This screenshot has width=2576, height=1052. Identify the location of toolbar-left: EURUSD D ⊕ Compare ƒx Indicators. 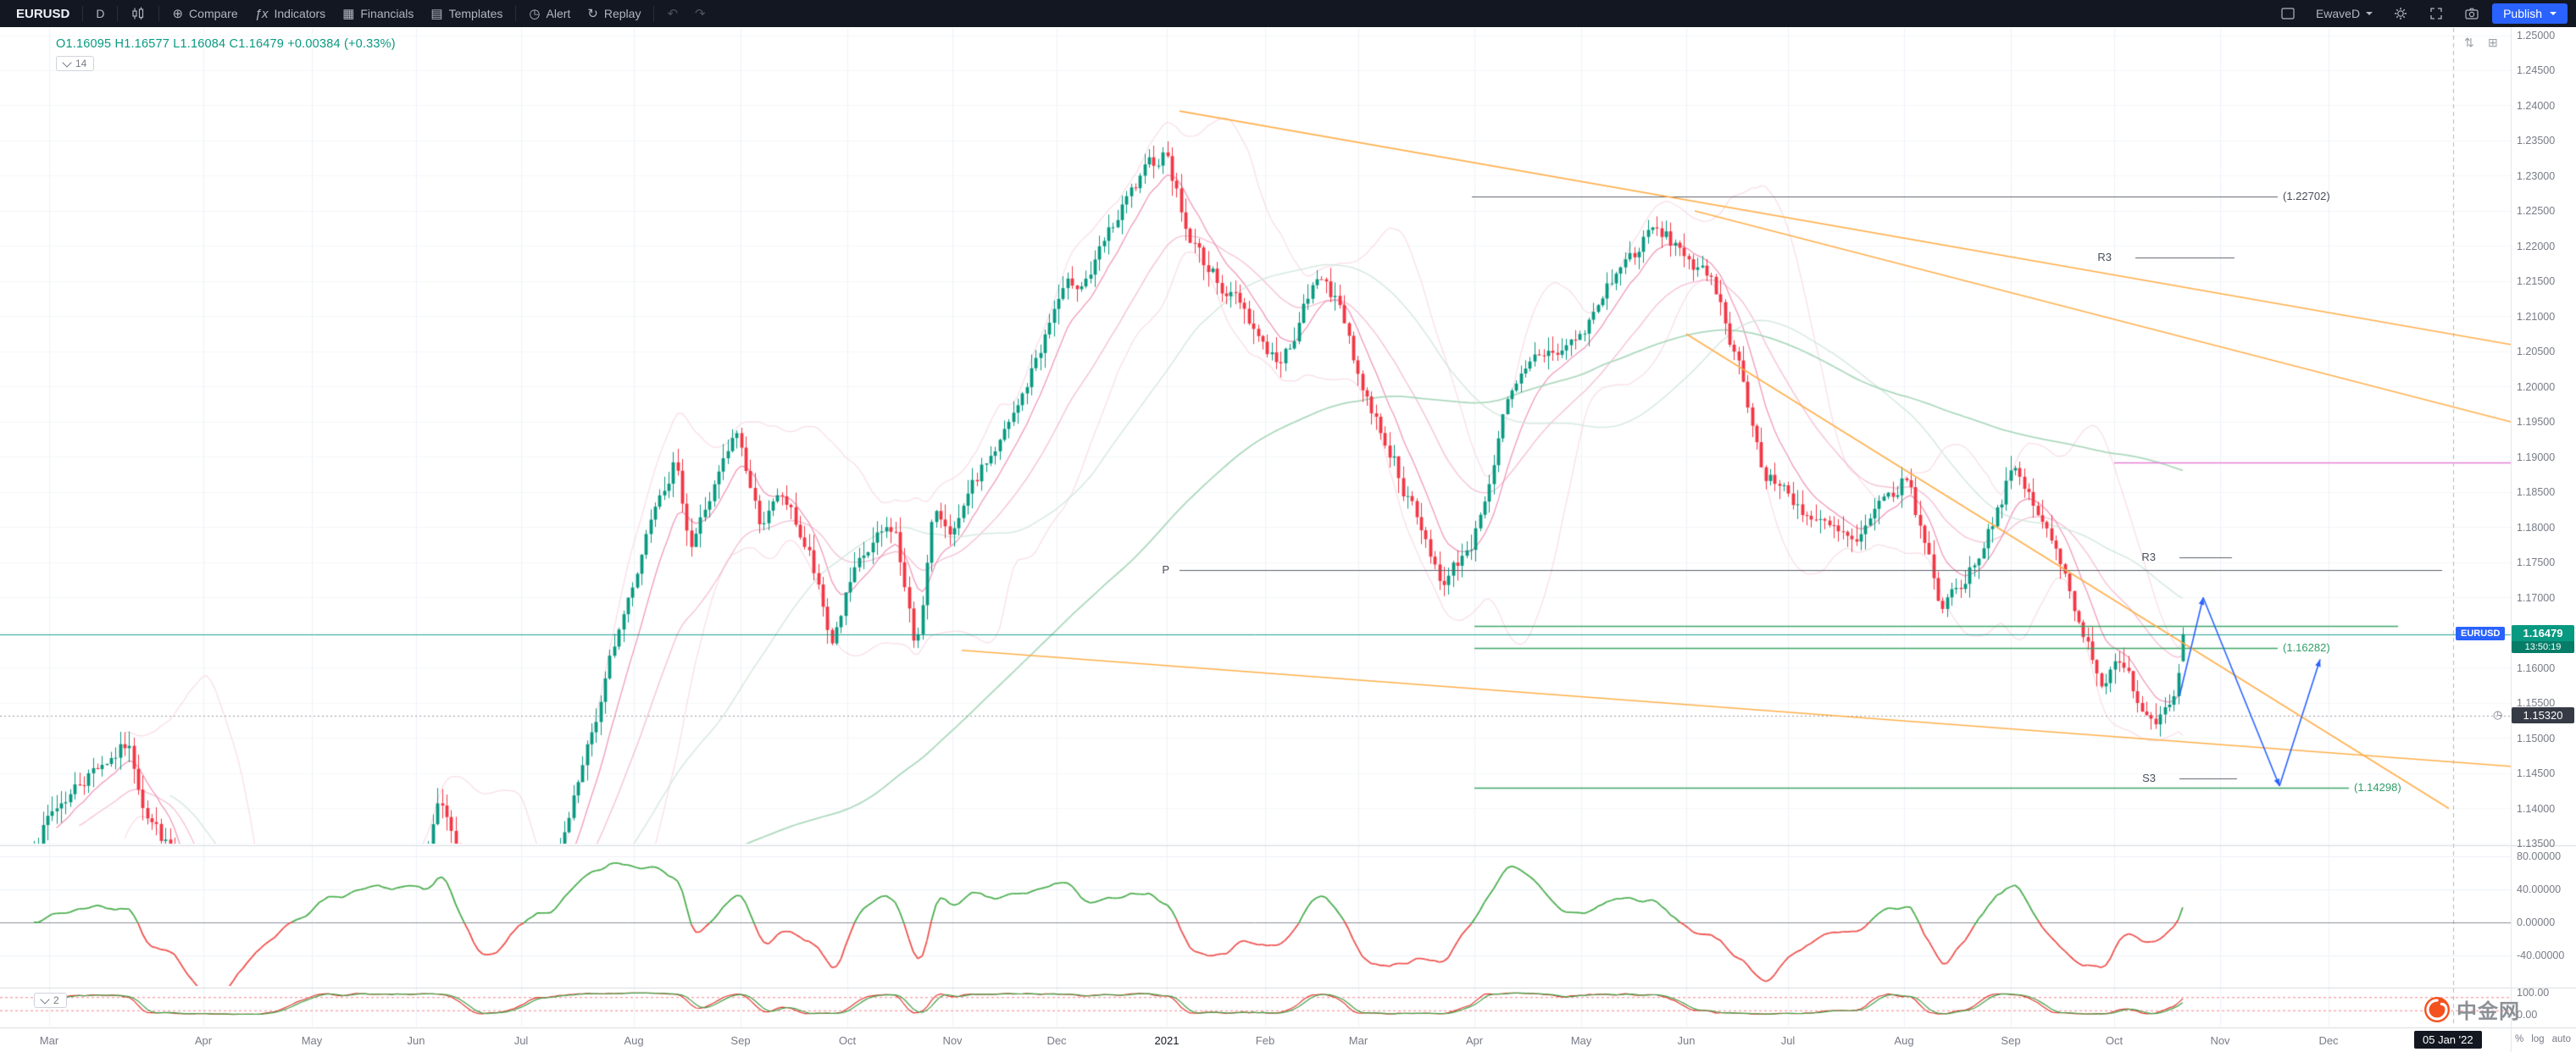
(360, 13).